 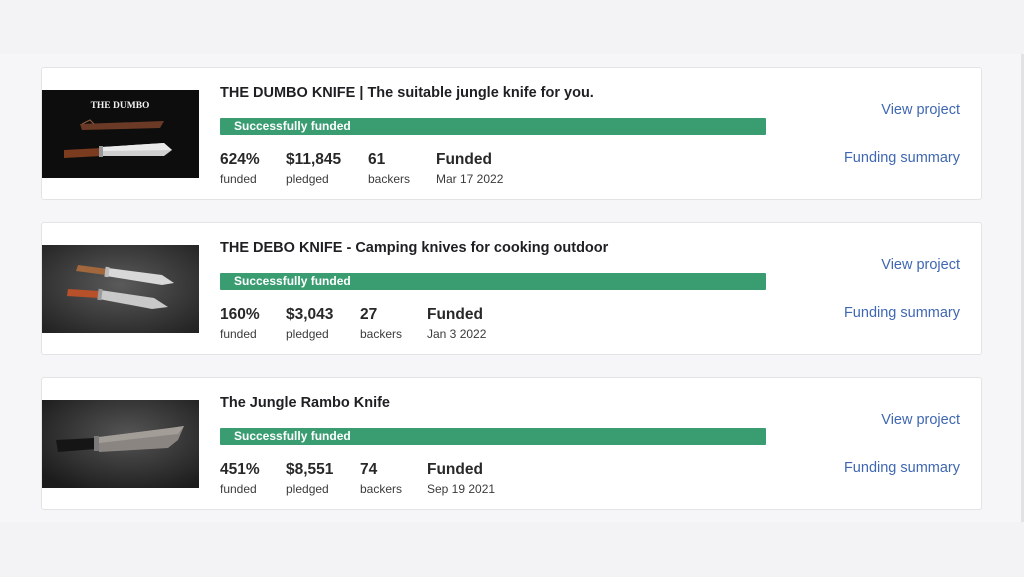 I want to click on stat-state: Funded Jan 3 2022, so click(x=456, y=323).